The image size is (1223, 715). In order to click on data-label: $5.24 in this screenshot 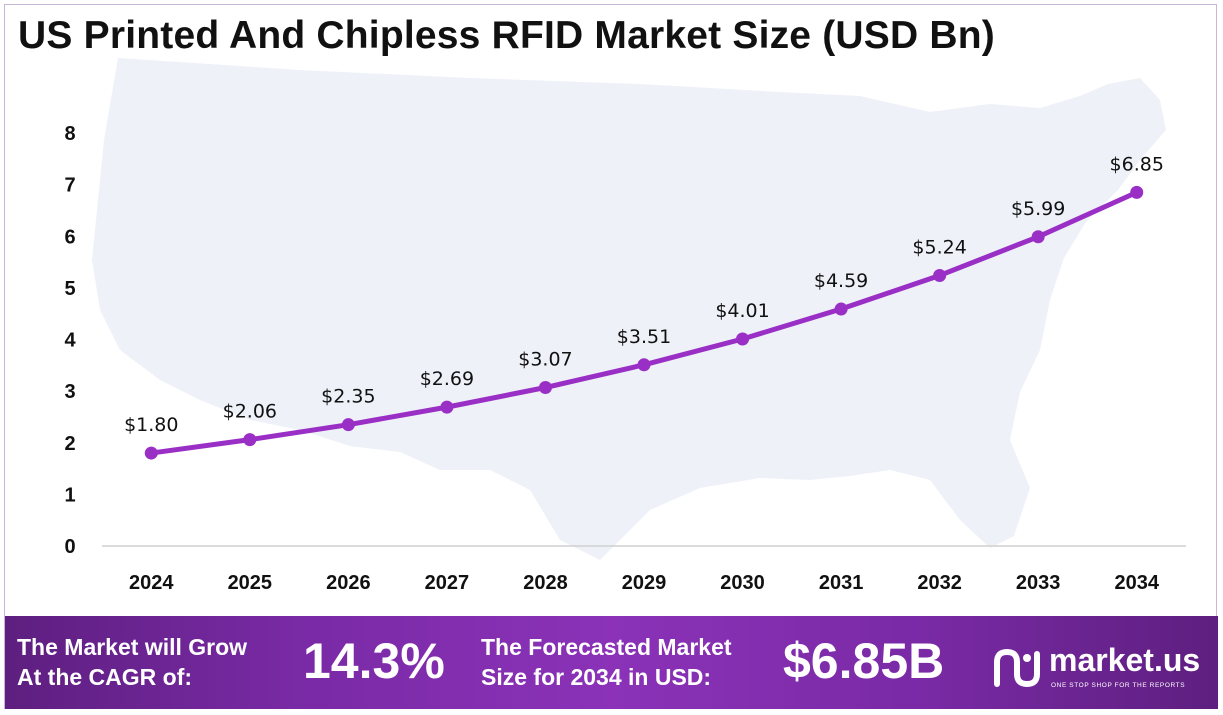, I will do `click(939, 247)`.